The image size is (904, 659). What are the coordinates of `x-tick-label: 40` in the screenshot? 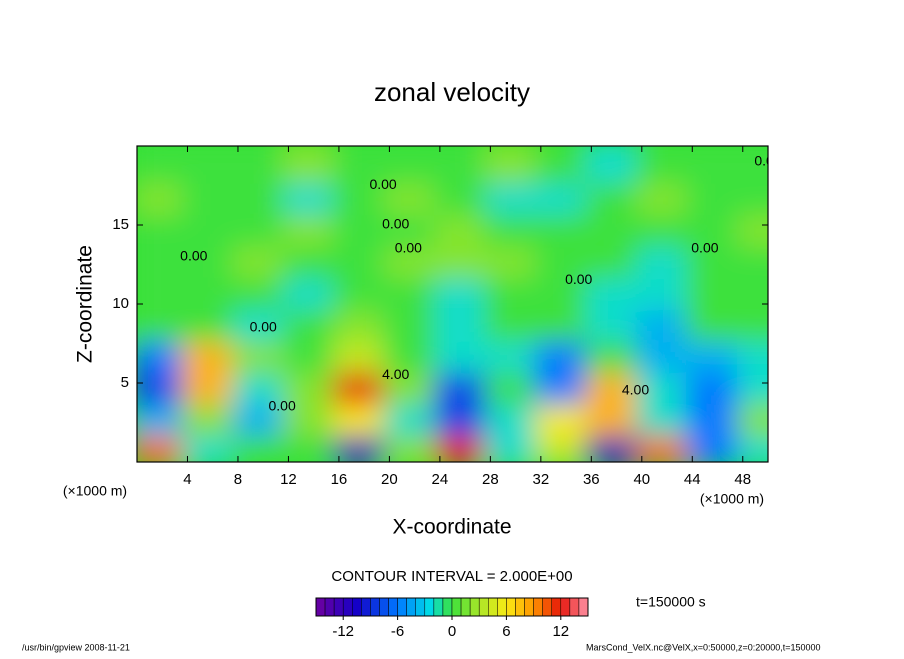 It's located at (641, 479).